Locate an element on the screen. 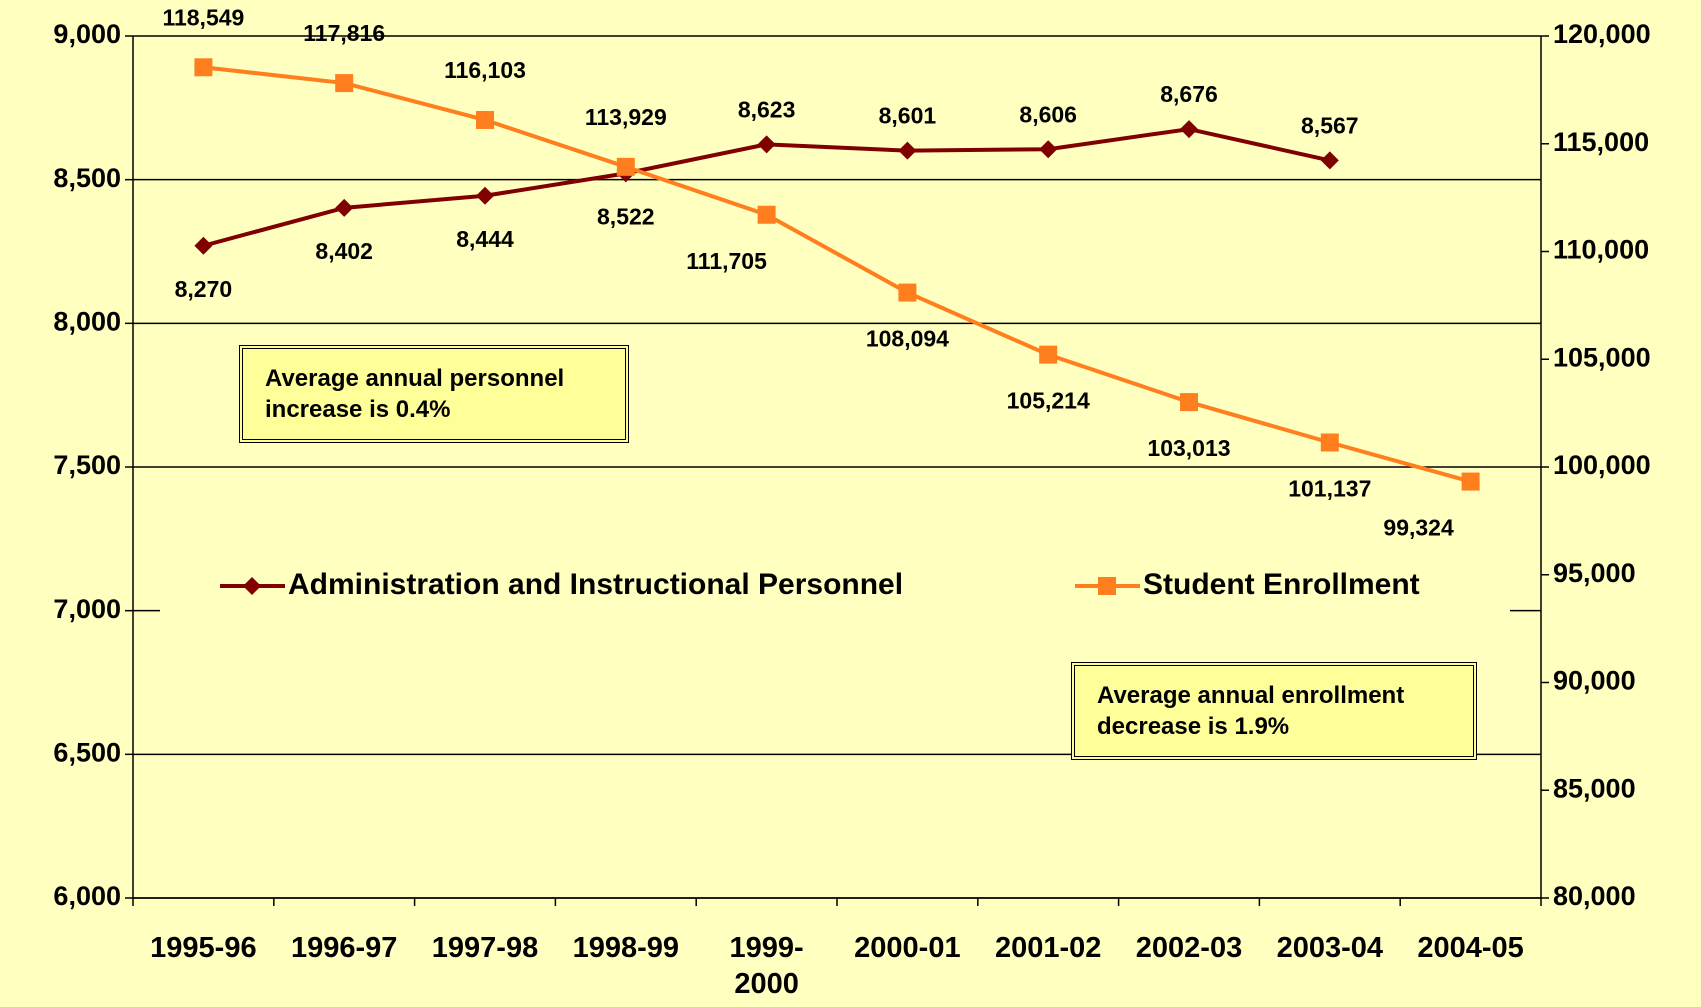 This screenshot has width=1701, height=1007. data-label: 111,705 is located at coordinates (726, 261).